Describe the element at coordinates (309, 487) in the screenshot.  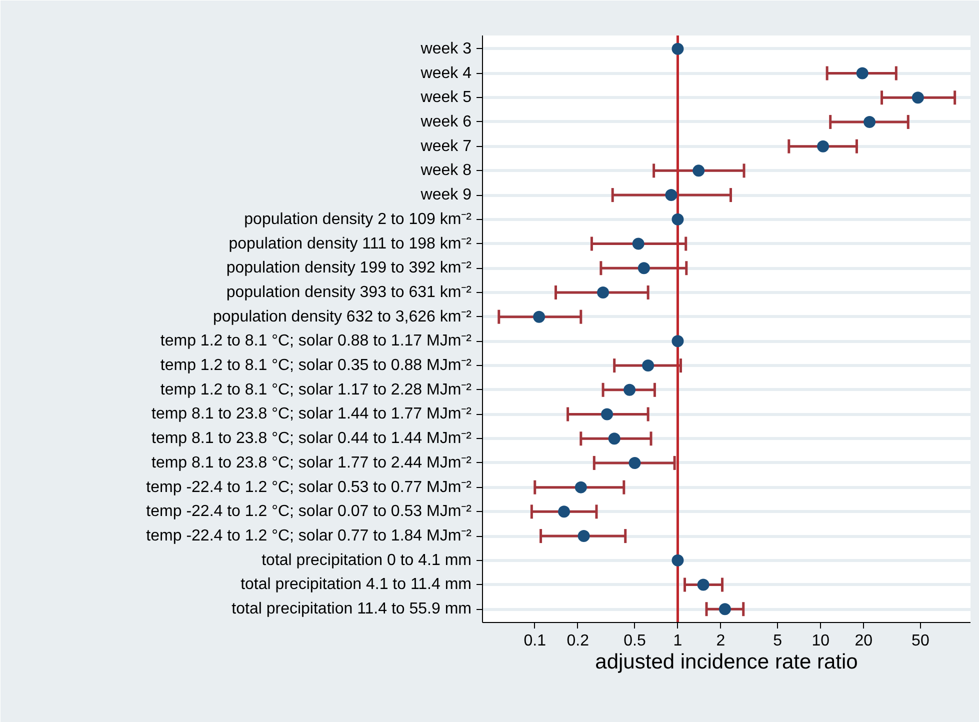
I see `y-tick-label: temp -22.4 to 1.2 °C; solar 0.53 to 0.77 MJm⁻²` at that location.